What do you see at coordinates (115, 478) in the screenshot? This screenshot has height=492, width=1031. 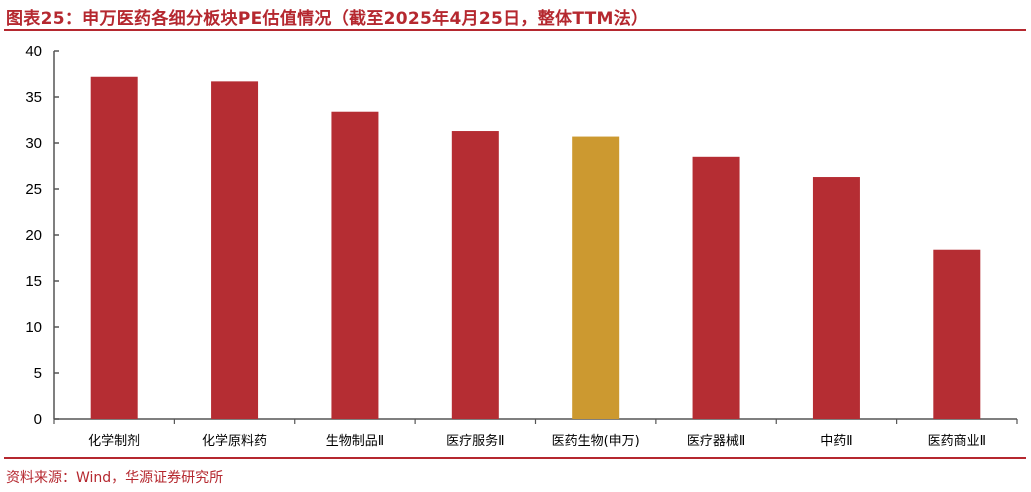 I see `source-note: 资料来源：Wind，华源证券研究所` at bounding box center [115, 478].